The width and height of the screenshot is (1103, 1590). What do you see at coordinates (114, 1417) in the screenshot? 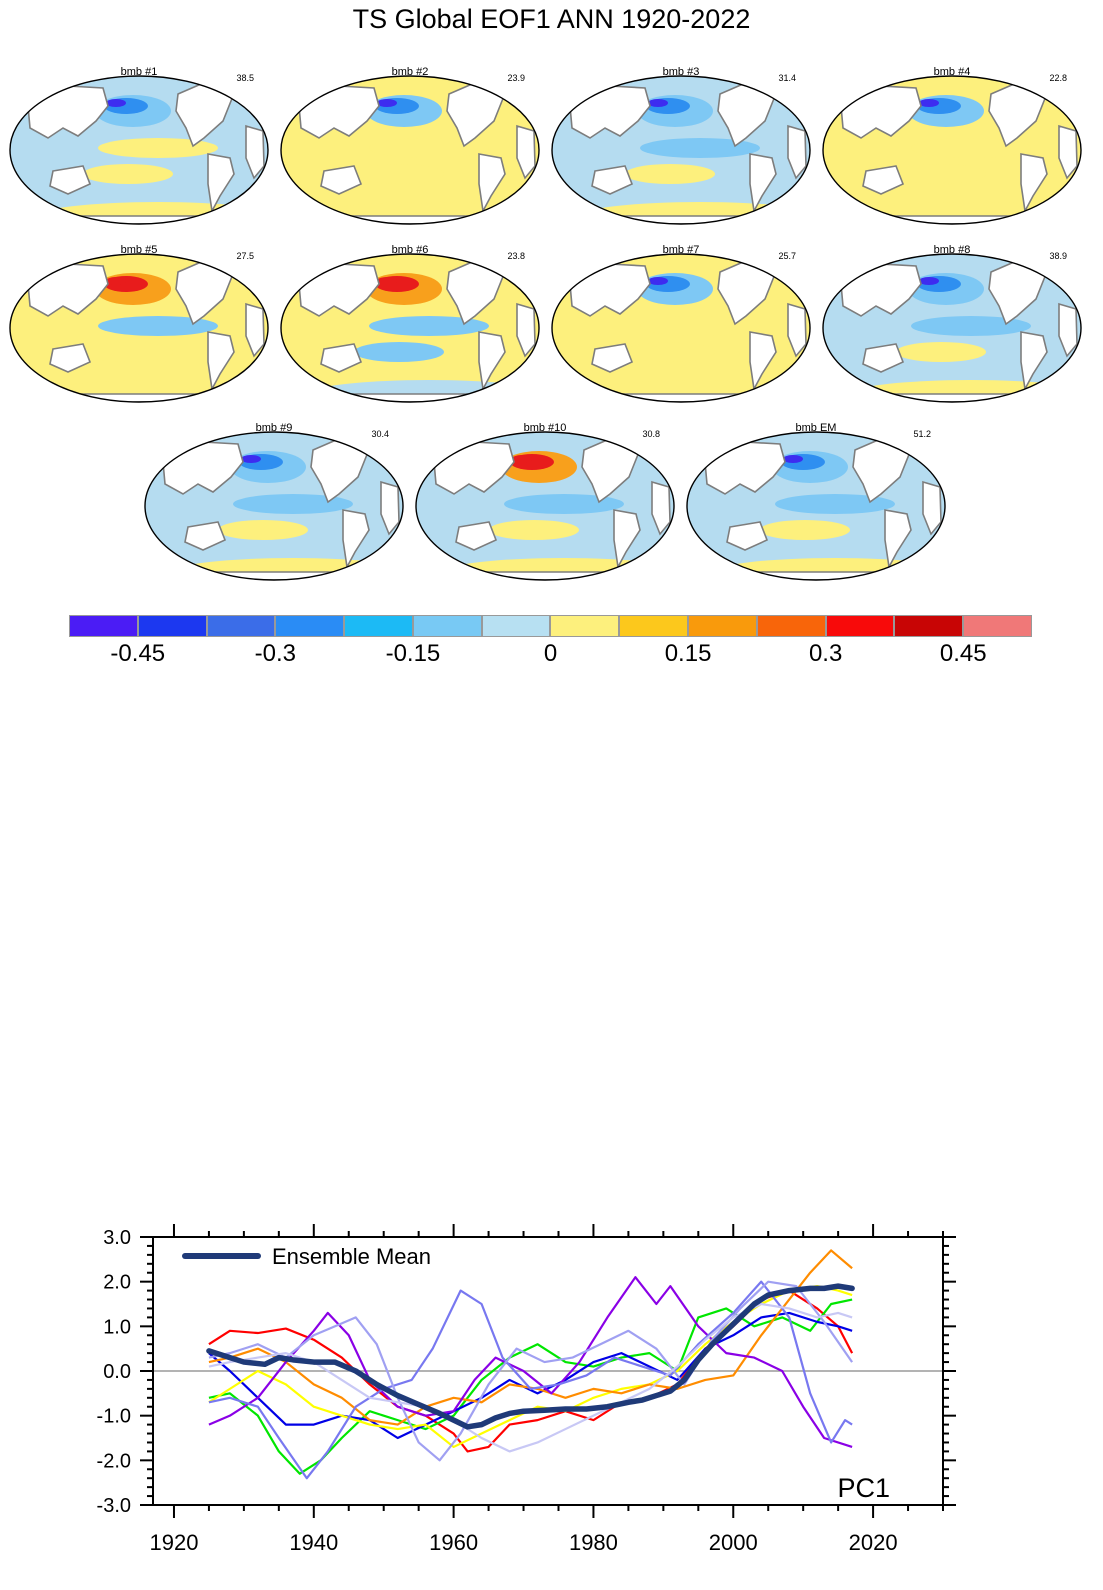
I see `y-tick-label: -1.0` at bounding box center [114, 1417].